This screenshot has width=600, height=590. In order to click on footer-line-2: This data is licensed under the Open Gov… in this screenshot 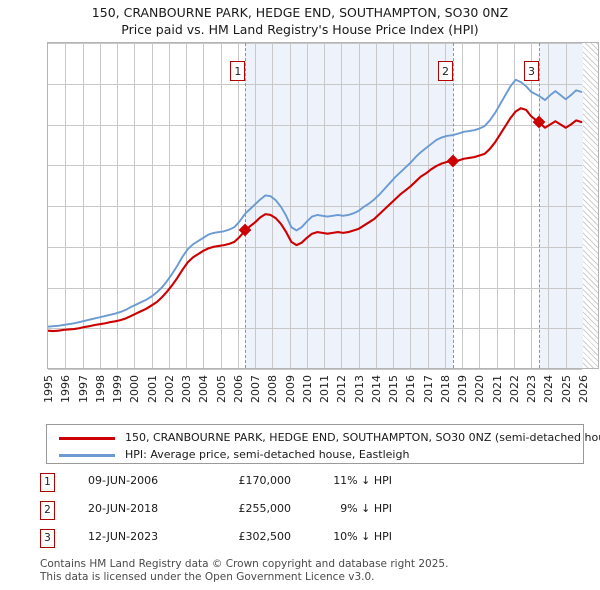, I will do `click(207, 576)`.